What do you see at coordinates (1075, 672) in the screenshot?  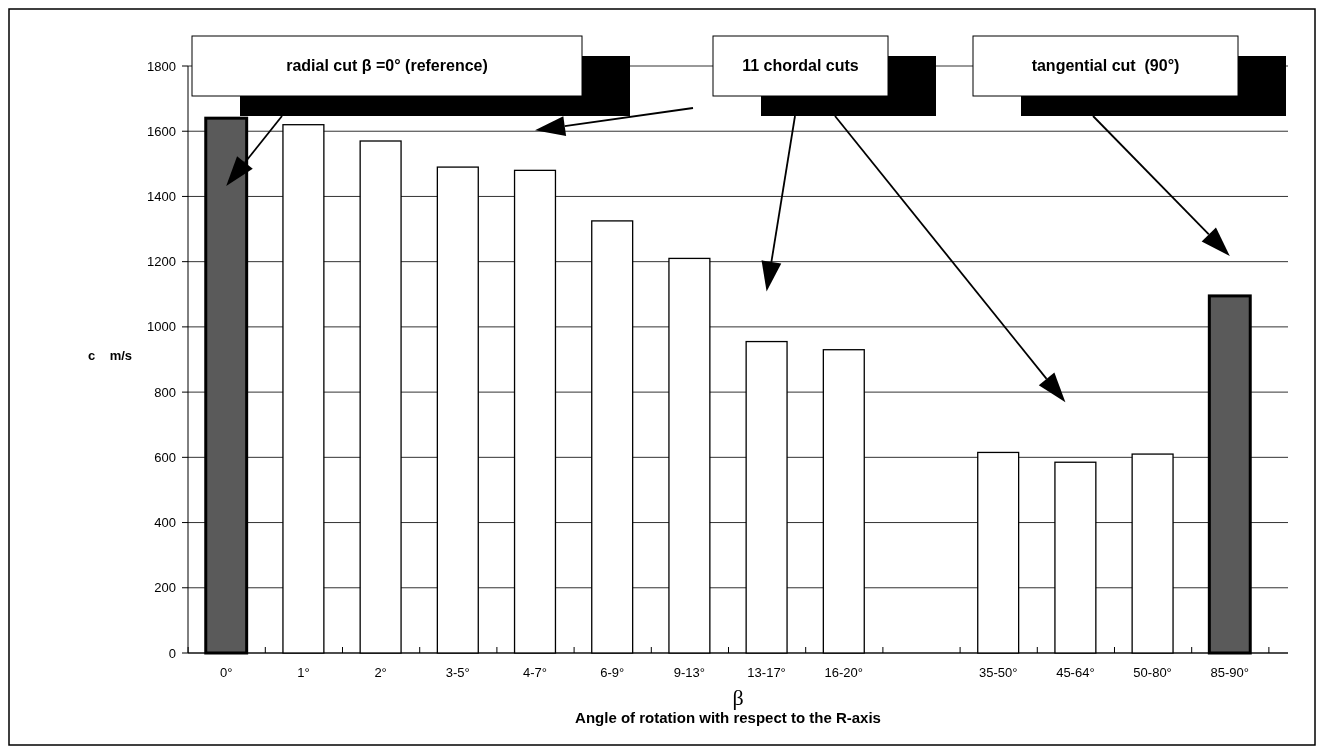 I see `x-tick-label: 45-64°` at bounding box center [1075, 672].